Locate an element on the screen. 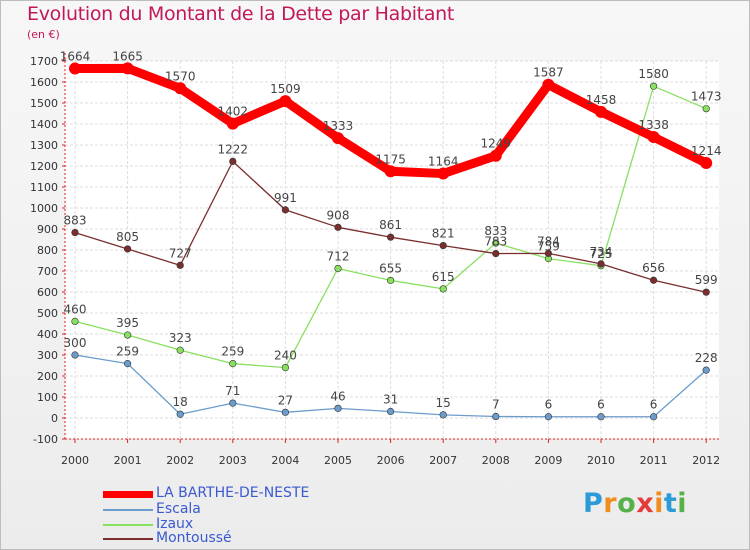  data-label-0: 1164 is located at coordinates (443, 162).